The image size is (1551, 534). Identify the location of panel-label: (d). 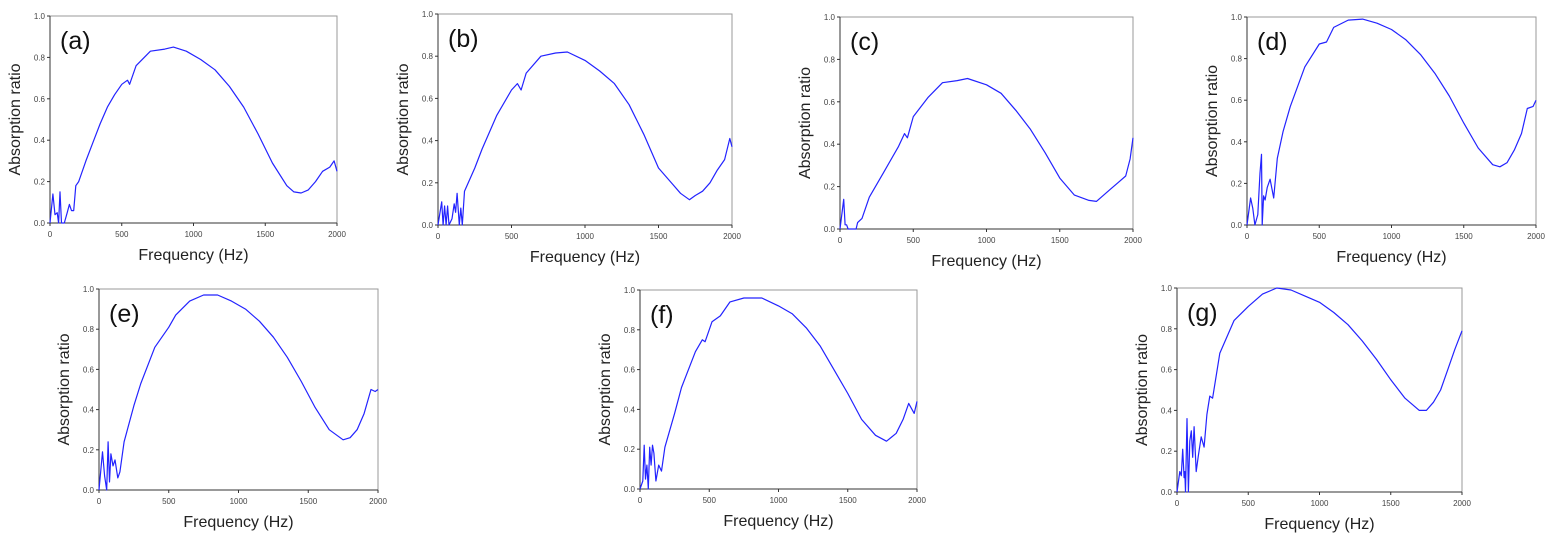
(1272, 42).